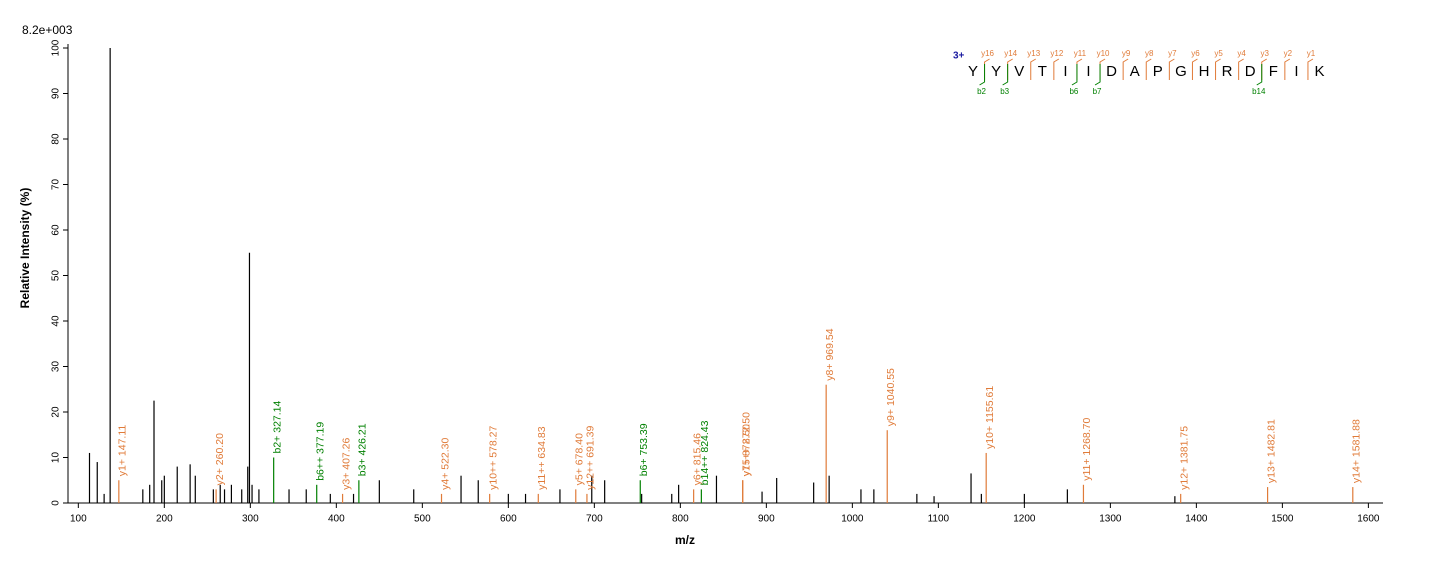 The width and height of the screenshot is (1436, 562). I want to click on x-tick-label: 800, so click(680, 519).